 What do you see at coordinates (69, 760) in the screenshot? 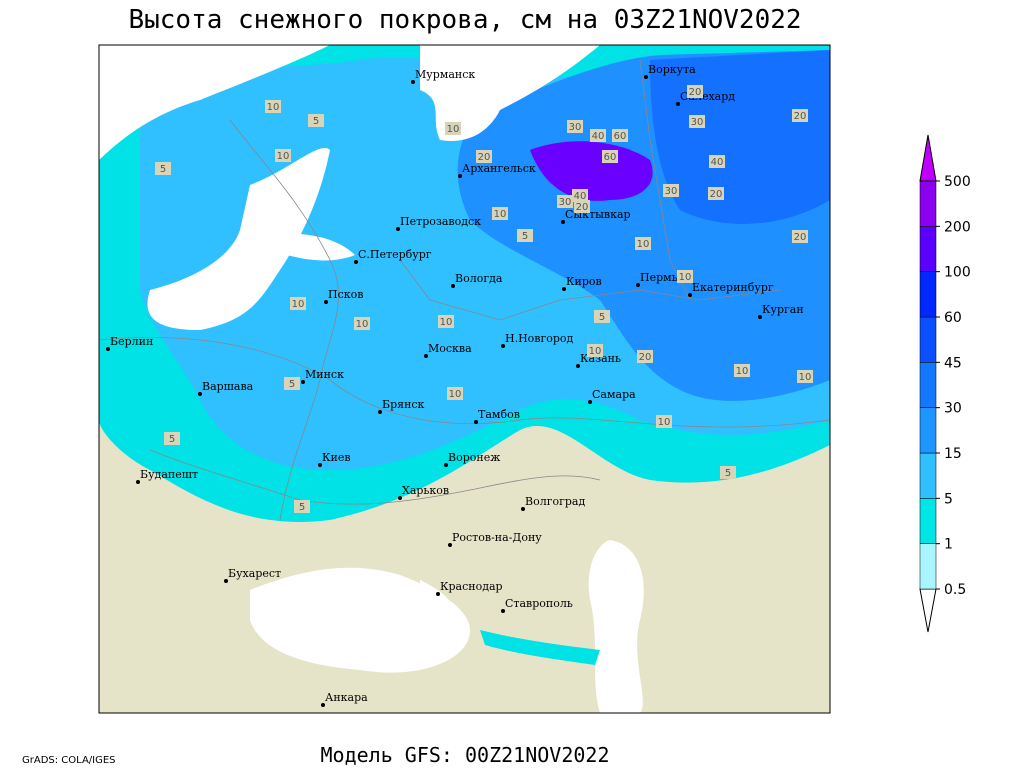
I see `credit: GrADS: COLA/IGES` at bounding box center [69, 760].